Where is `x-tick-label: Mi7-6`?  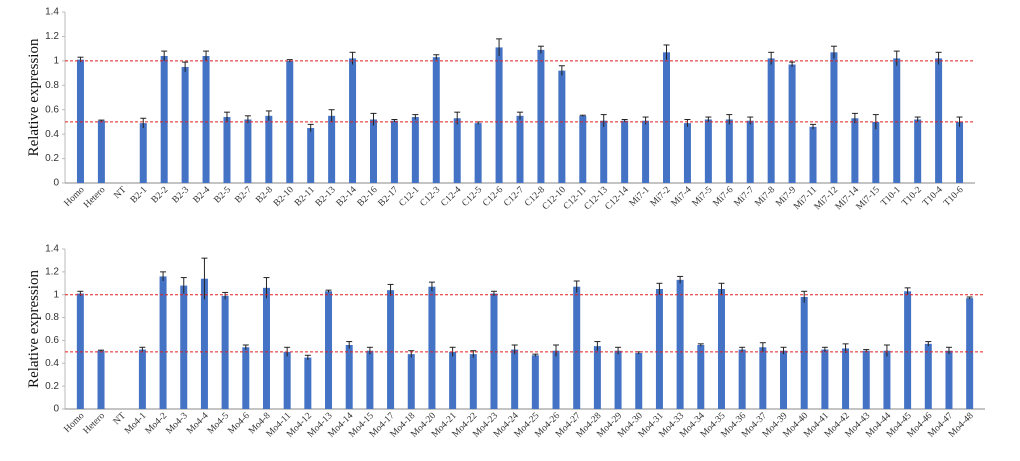
x-tick-label: Mi7-6 is located at coordinates (724, 197).